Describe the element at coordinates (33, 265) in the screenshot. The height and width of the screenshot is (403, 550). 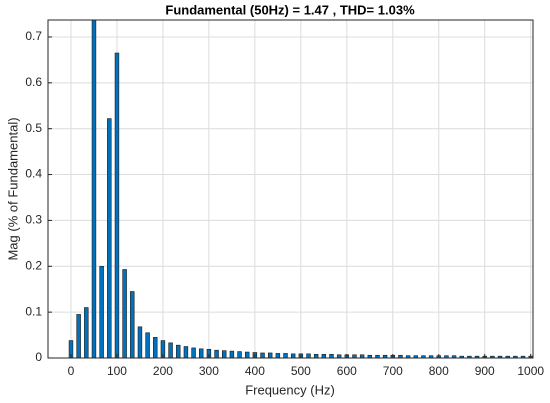
I see `y-tick-label: 0.2` at that location.